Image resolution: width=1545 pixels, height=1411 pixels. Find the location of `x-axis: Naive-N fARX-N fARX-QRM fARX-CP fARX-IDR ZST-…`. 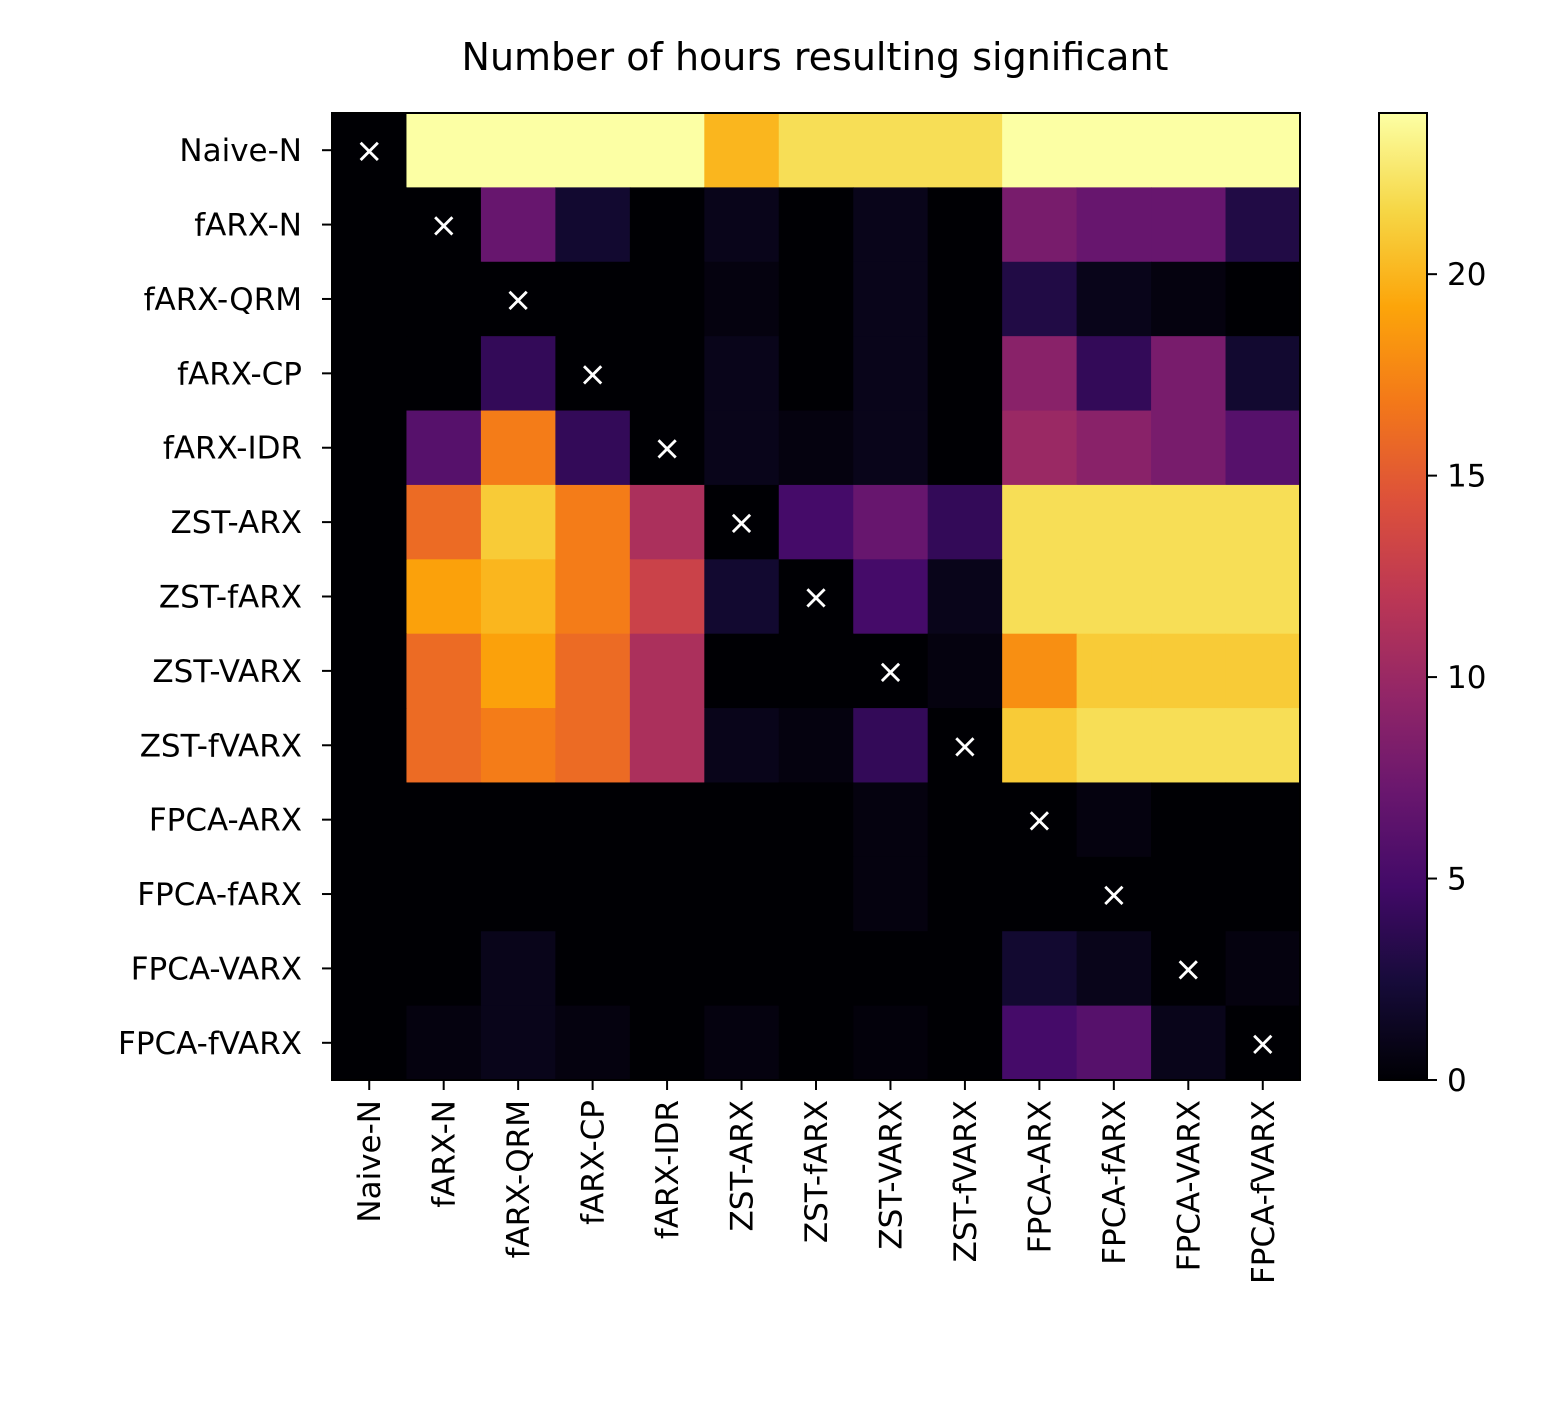

x-axis: Naive-N fARX-N fARX-QRM fARX-CP fARX-IDR ZST-… is located at coordinates (817, 1182).